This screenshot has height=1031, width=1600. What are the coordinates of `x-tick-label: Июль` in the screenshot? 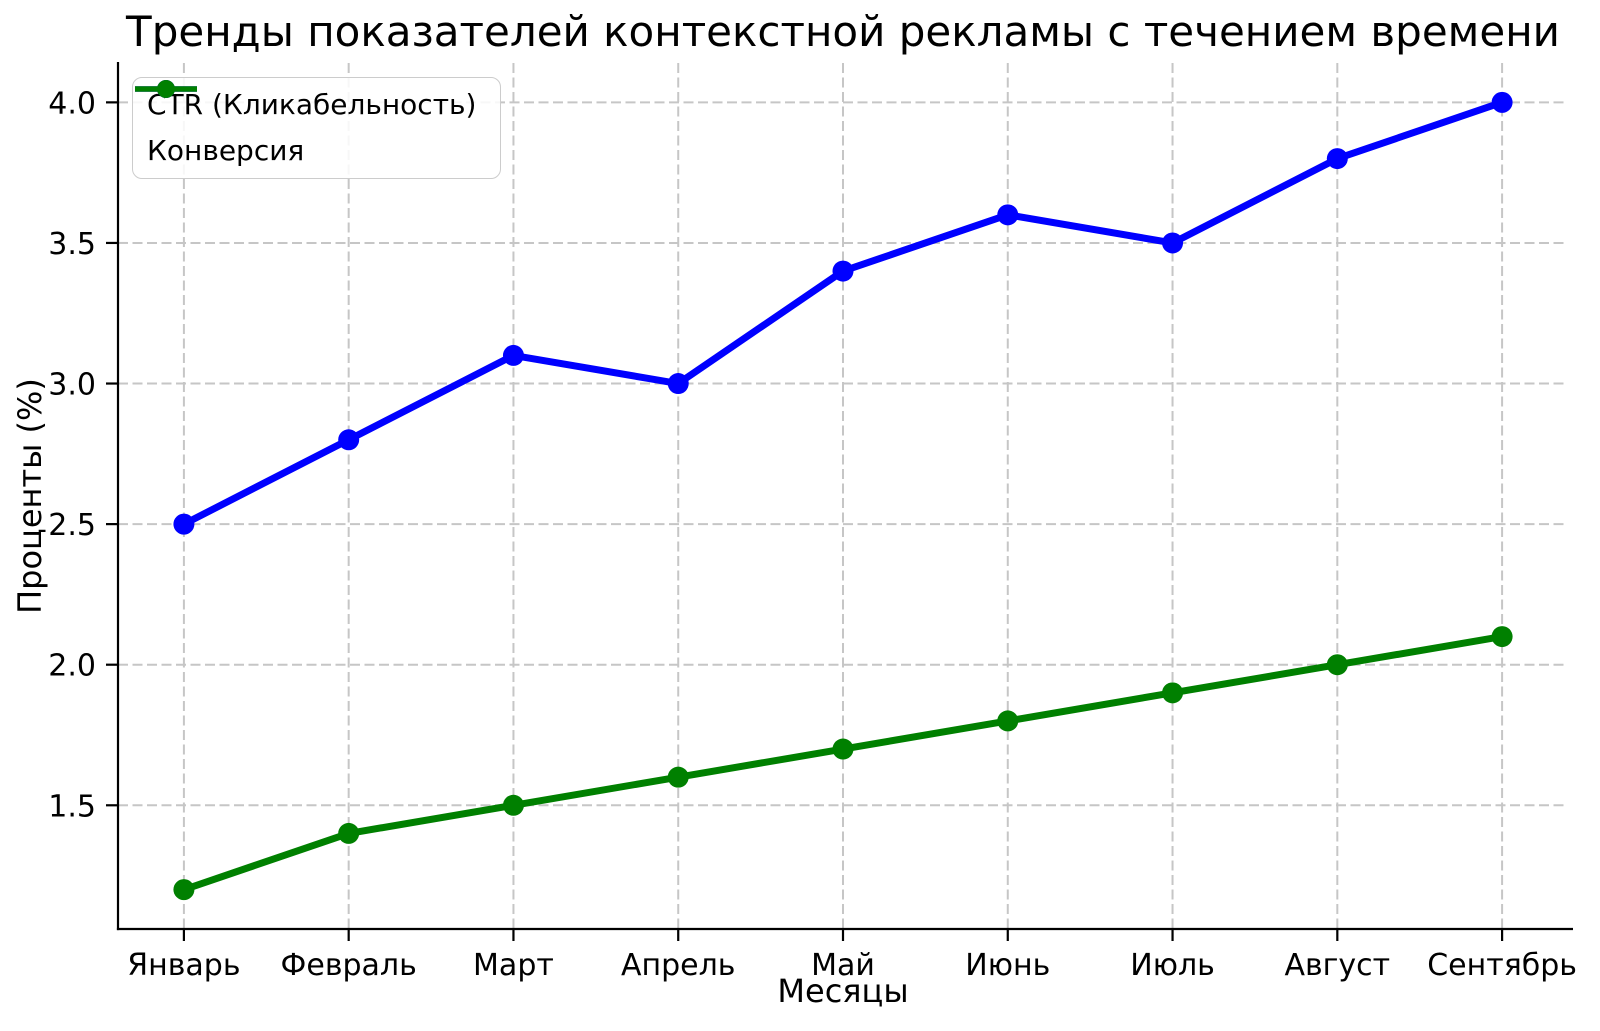 It's located at (1172, 965).